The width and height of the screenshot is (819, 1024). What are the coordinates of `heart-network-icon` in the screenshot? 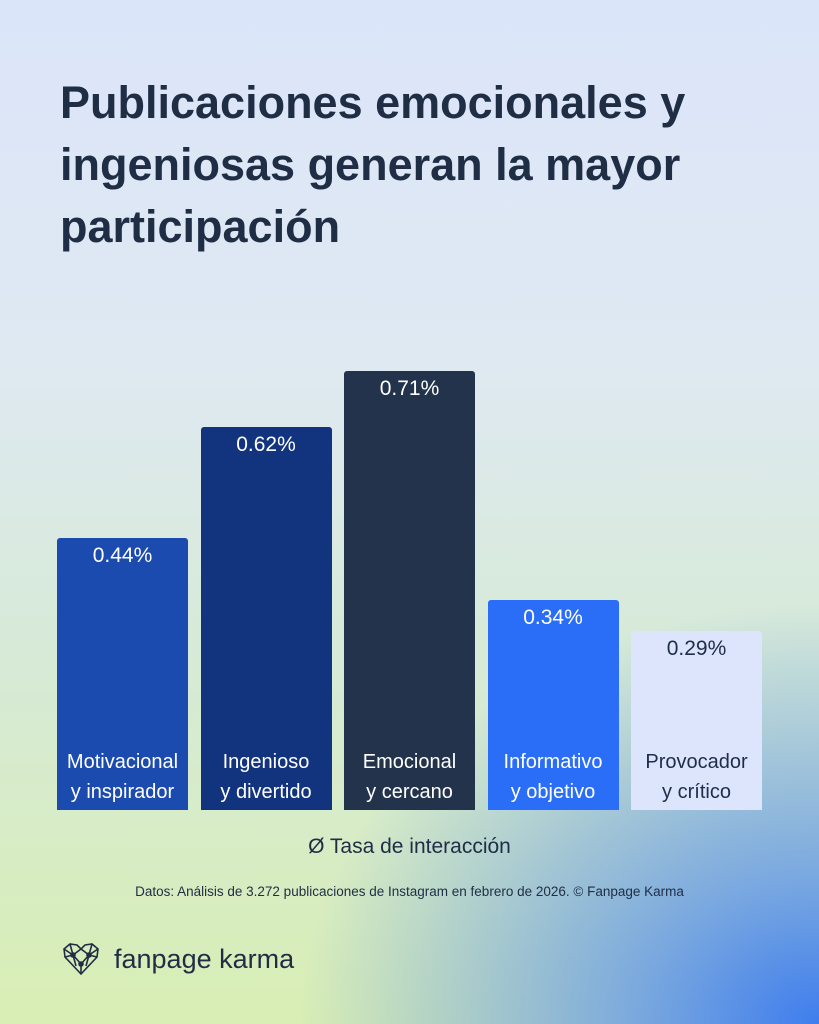 It's located at (81, 959).